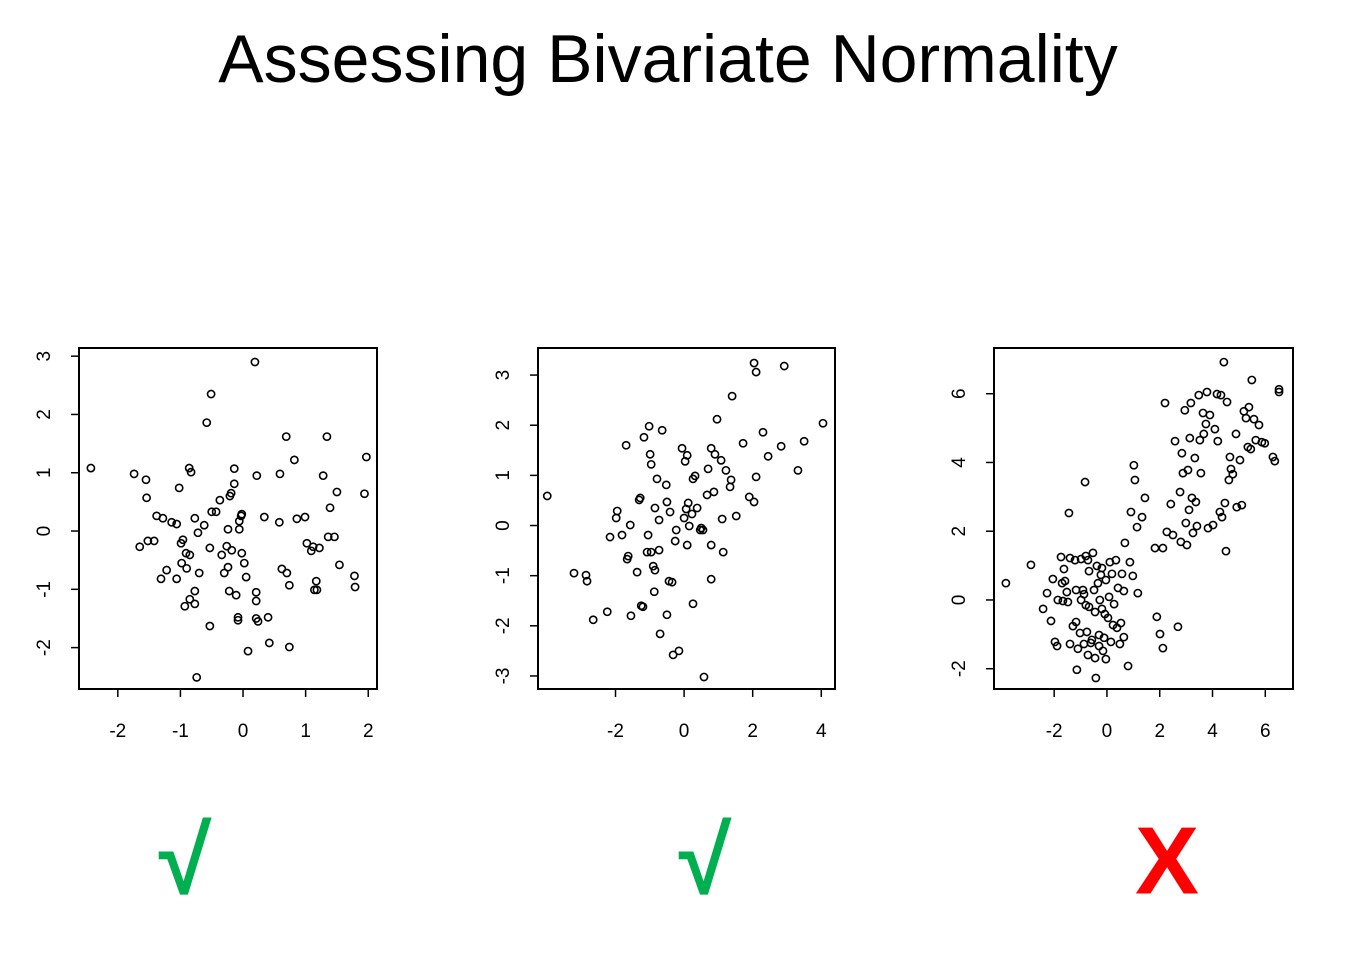  I want to click on y-tick-label: 0, so click(959, 600).